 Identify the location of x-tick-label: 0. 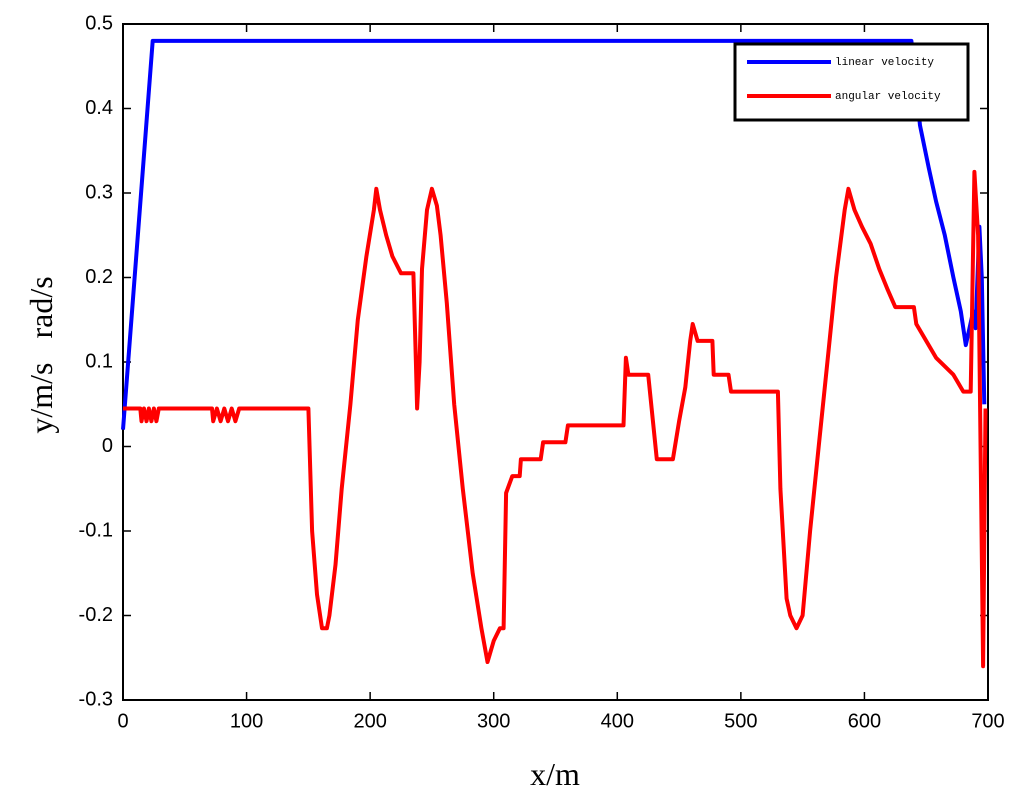
(122, 721).